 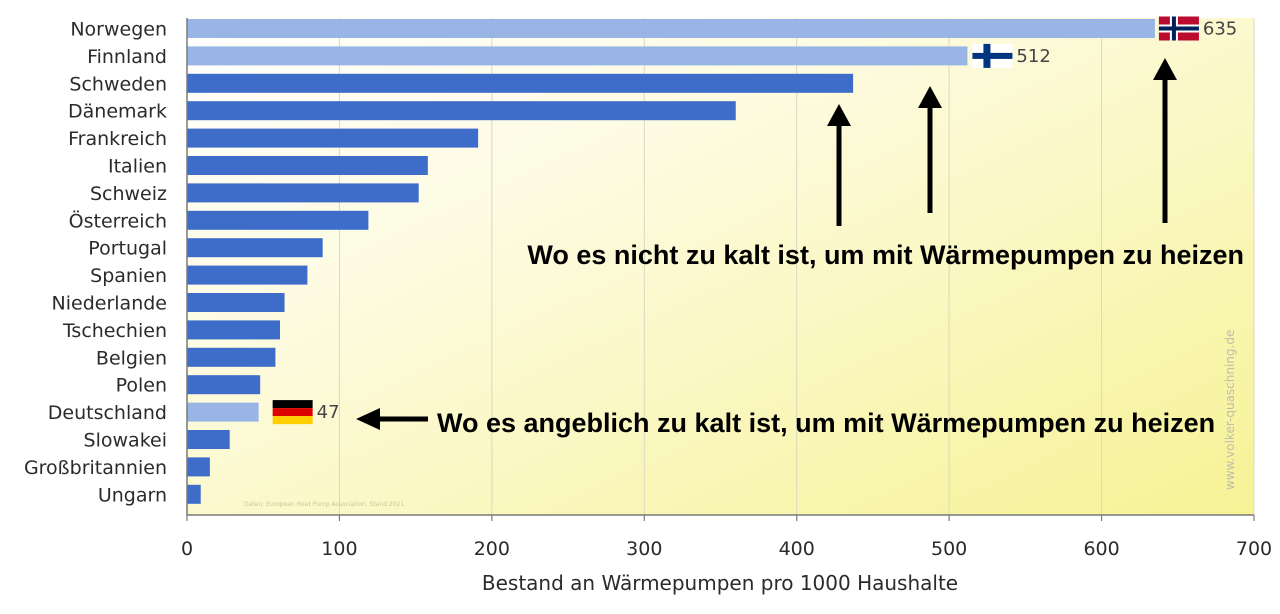 What do you see at coordinates (127, 57) in the screenshot?
I see `y-tick-label: Finnland` at bounding box center [127, 57].